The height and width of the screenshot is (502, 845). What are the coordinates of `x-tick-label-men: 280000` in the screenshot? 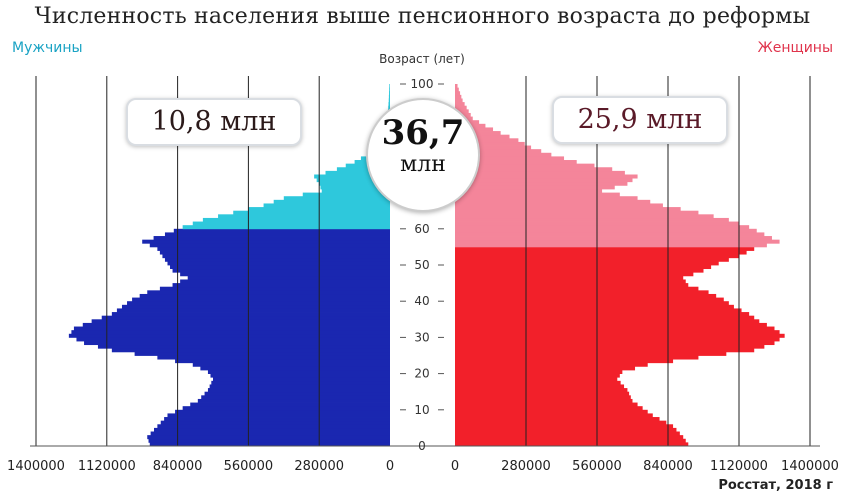 It's located at (319, 466).